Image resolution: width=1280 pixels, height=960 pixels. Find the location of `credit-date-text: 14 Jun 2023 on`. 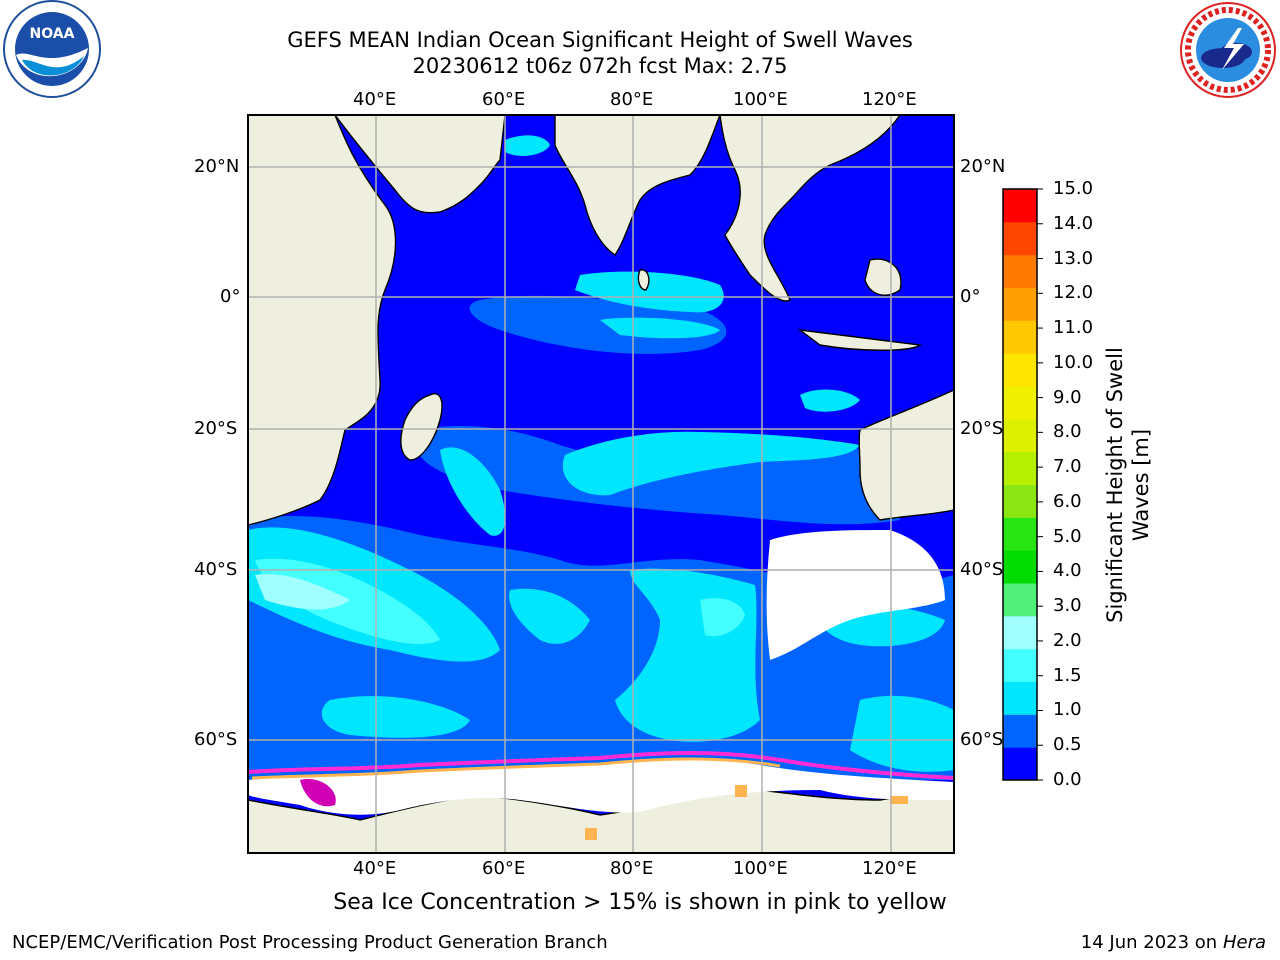

credit-date-text: 14 Jun 2023 on is located at coordinates (1149, 942).